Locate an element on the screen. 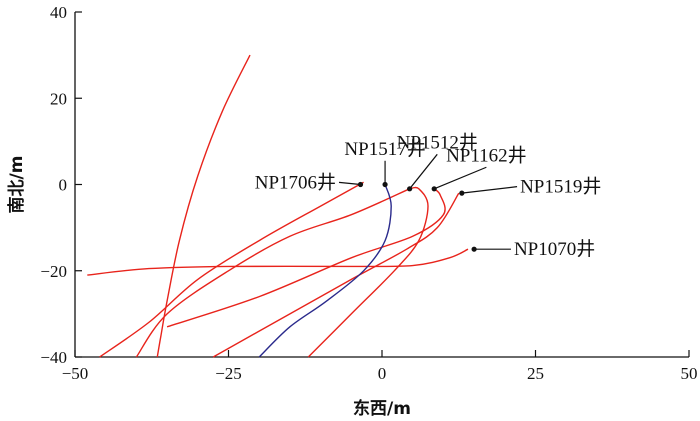 The height and width of the screenshot is (421, 700). y-tick-label: −40 is located at coordinates (53, 357).